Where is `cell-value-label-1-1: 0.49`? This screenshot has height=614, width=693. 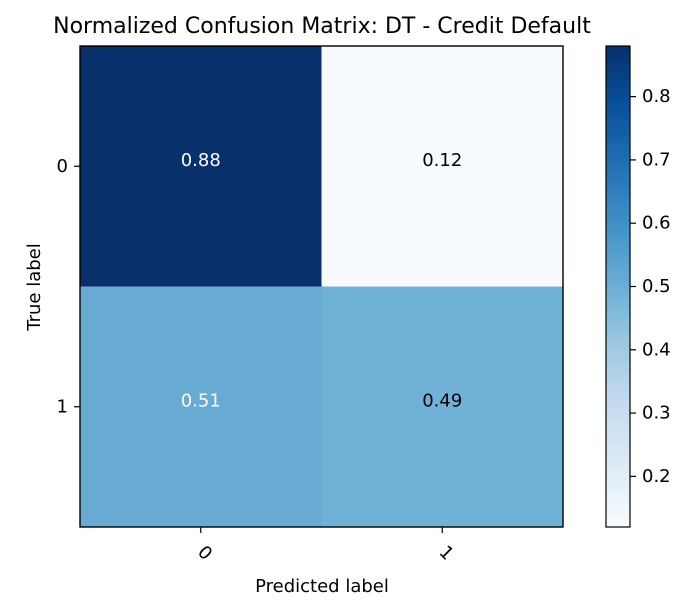 cell-value-label-1-1: 0.49 is located at coordinates (442, 400).